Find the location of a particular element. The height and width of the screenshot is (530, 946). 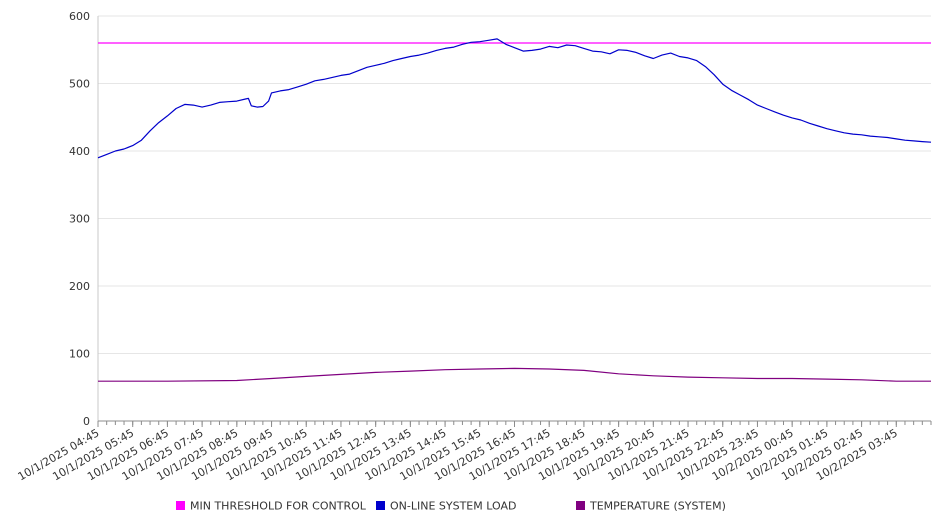

legend-label: MIN THRESHOLD FOR CONTROL is located at coordinates (278, 506).